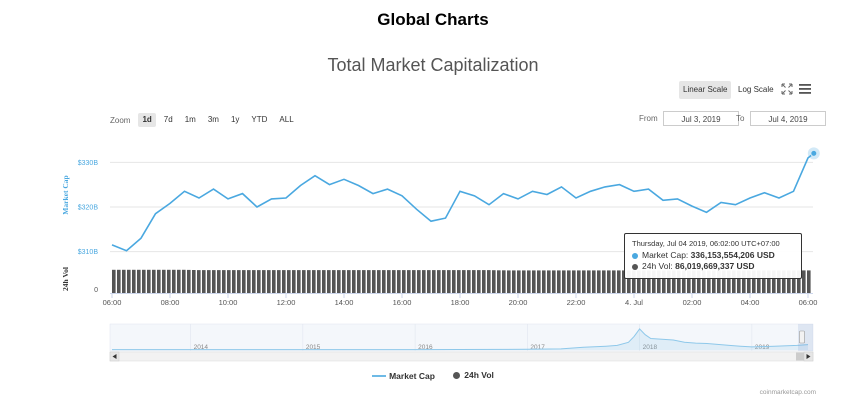 The height and width of the screenshot is (409, 866). Describe the element at coordinates (433, 19) in the screenshot. I see `page-title: Global Charts` at that location.